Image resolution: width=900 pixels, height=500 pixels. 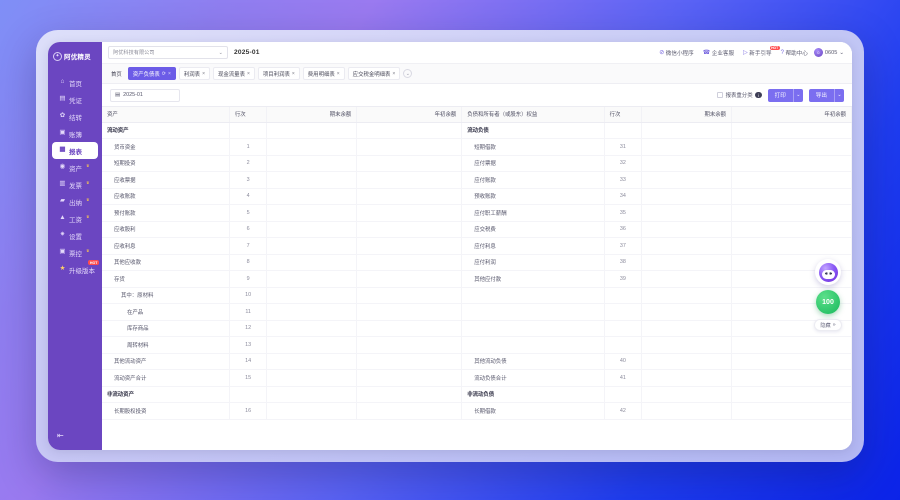 What do you see at coordinates (739, 95) in the screenshot?
I see `reclassify-checkbox-group: 报表重分类 i` at bounding box center [739, 95].